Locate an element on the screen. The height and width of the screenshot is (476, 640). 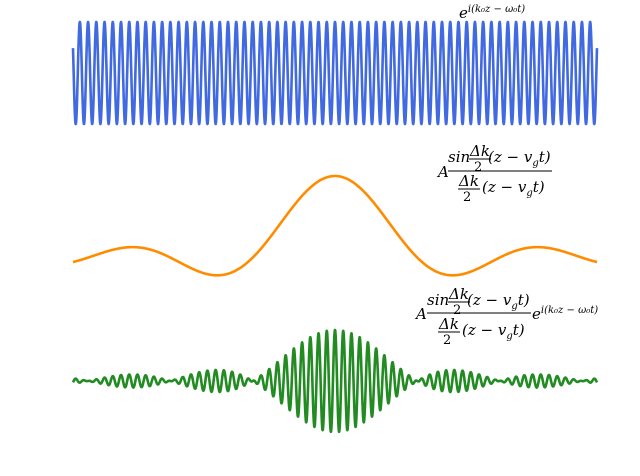
envelope-label: A sin Δk 2 (z − vgt) Δk 2 (z − vgt) is located at coordinates (494, 173).